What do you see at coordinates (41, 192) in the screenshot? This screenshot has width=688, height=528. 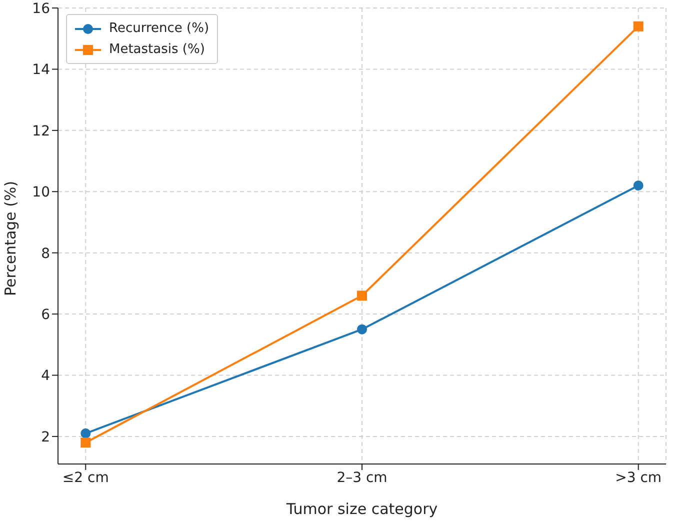 I see `y-tick-label: 10` at bounding box center [41, 192].